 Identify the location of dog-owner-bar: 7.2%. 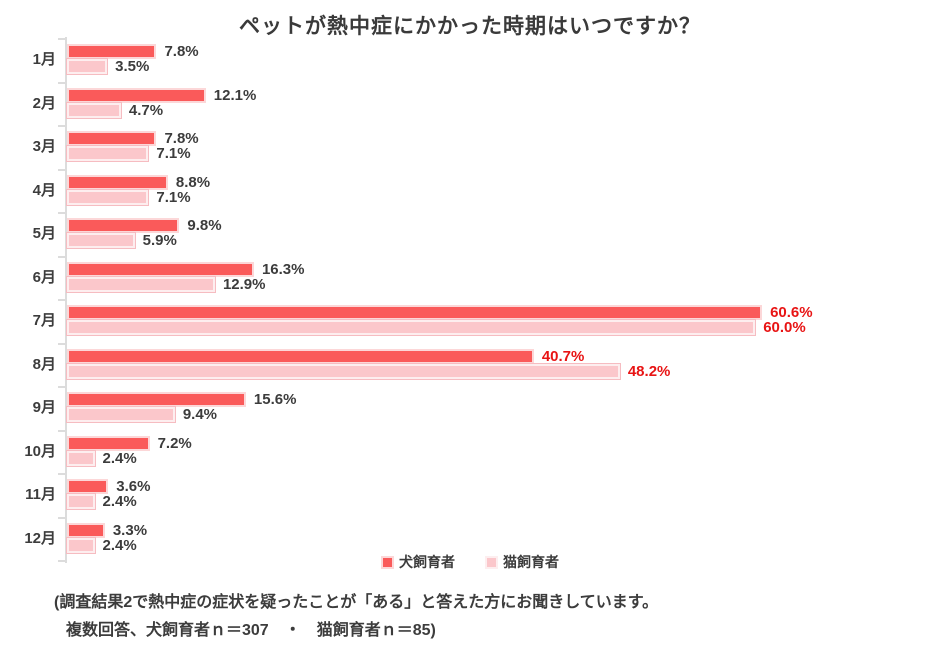
(129, 443).